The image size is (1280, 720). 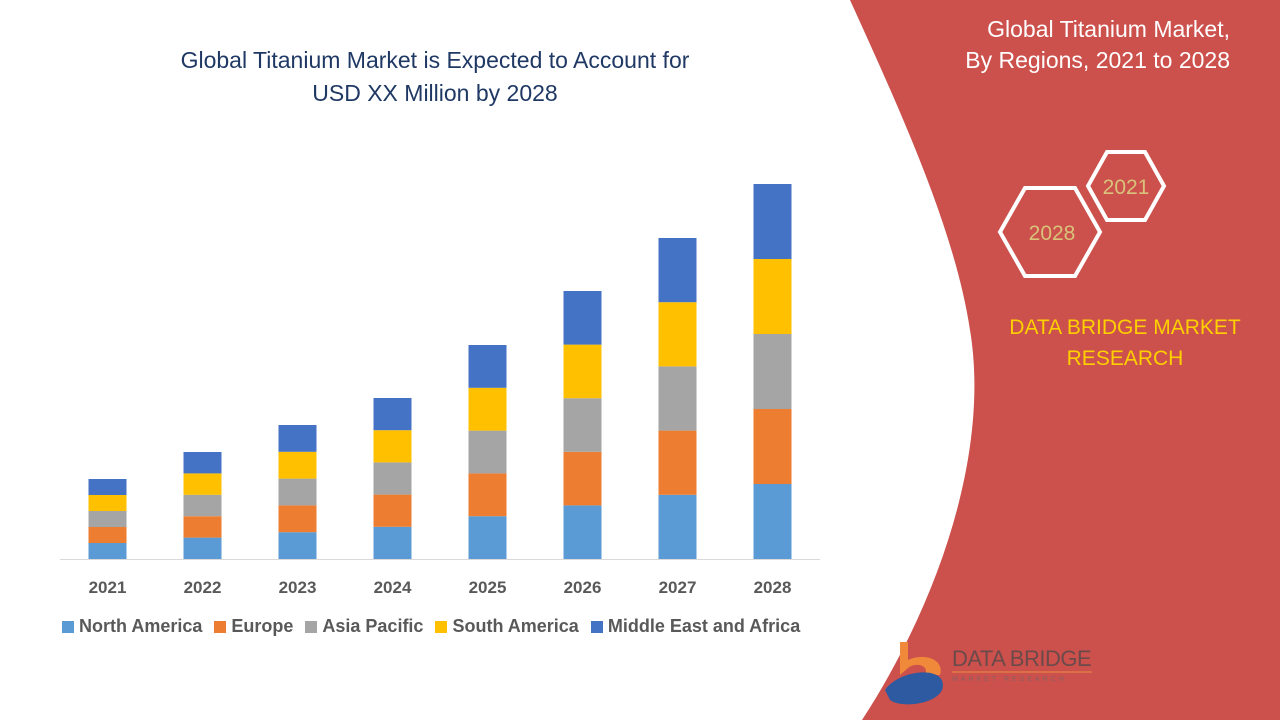 I want to click on legend-item: Europe, so click(x=253, y=626).